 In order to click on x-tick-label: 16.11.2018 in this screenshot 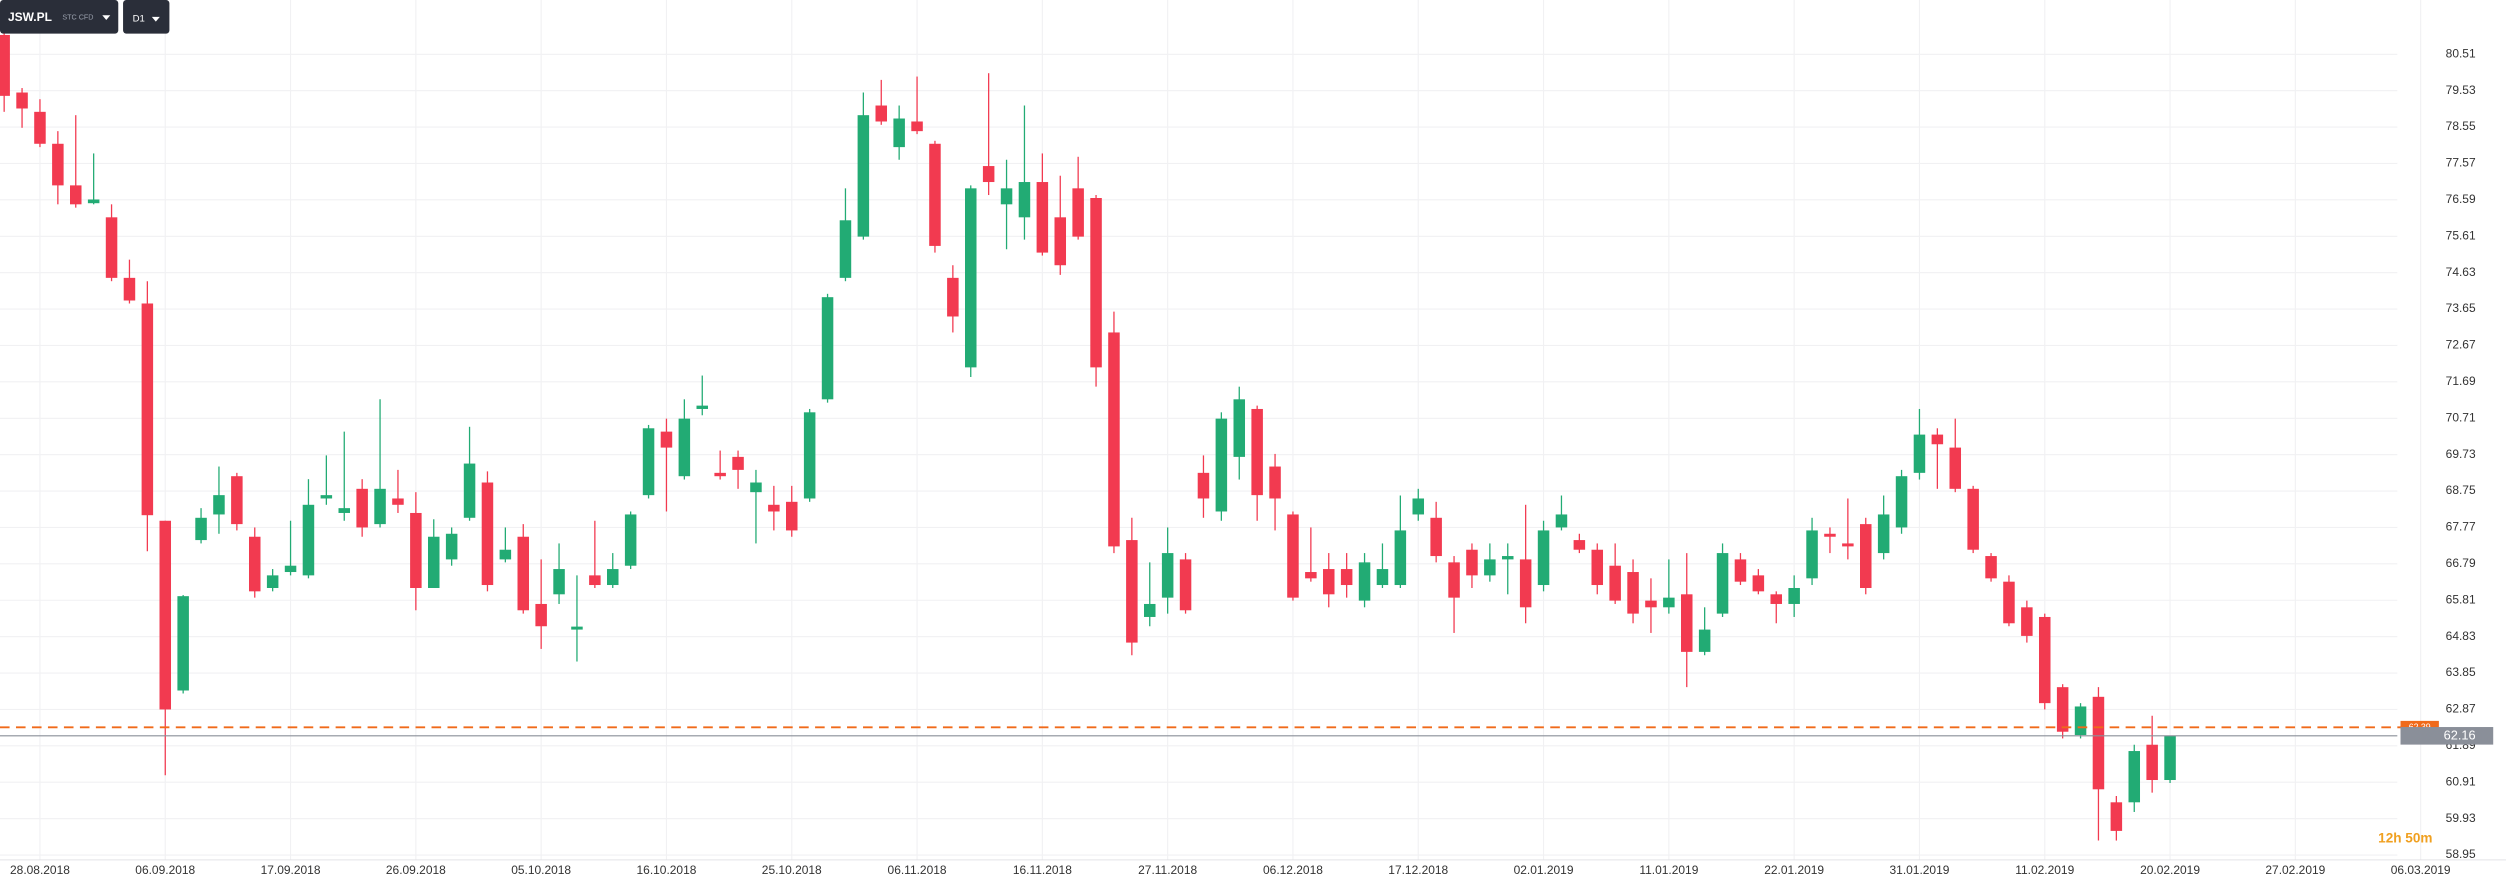, I will do `click(1042, 870)`.